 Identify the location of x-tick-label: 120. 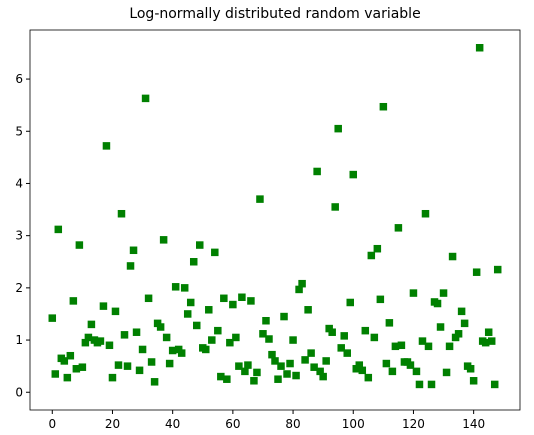
(413, 424).